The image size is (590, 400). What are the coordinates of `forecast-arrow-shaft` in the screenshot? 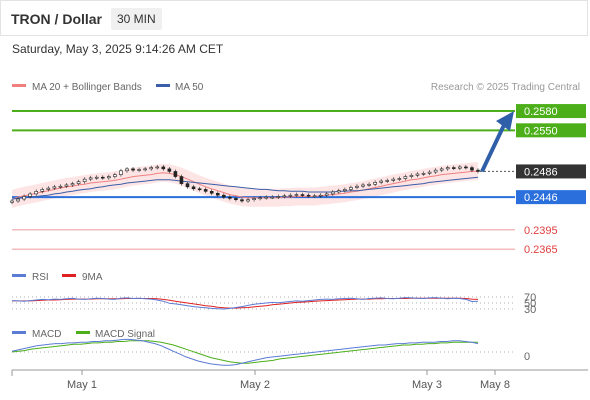 It's located at (493, 148).